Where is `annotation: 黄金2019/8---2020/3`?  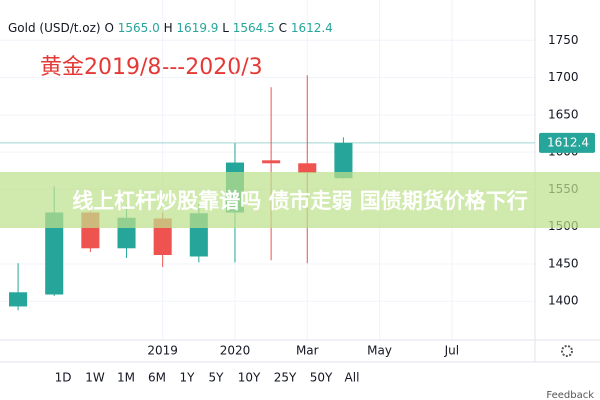 annotation: 黄金2019/8---2020/3 is located at coordinates (151, 67).